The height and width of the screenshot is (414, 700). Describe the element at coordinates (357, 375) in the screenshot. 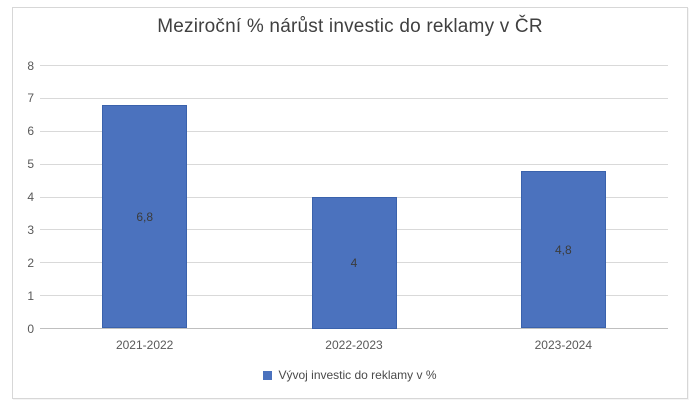

I see `legend-series-label: Vývoj investic do reklamy v %` at that location.